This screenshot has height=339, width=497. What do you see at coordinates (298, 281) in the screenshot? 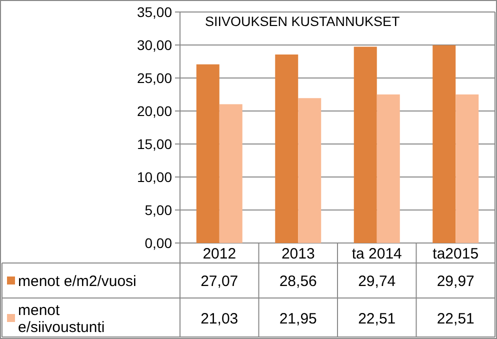
I see `data-label: 28,56` at bounding box center [298, 281].